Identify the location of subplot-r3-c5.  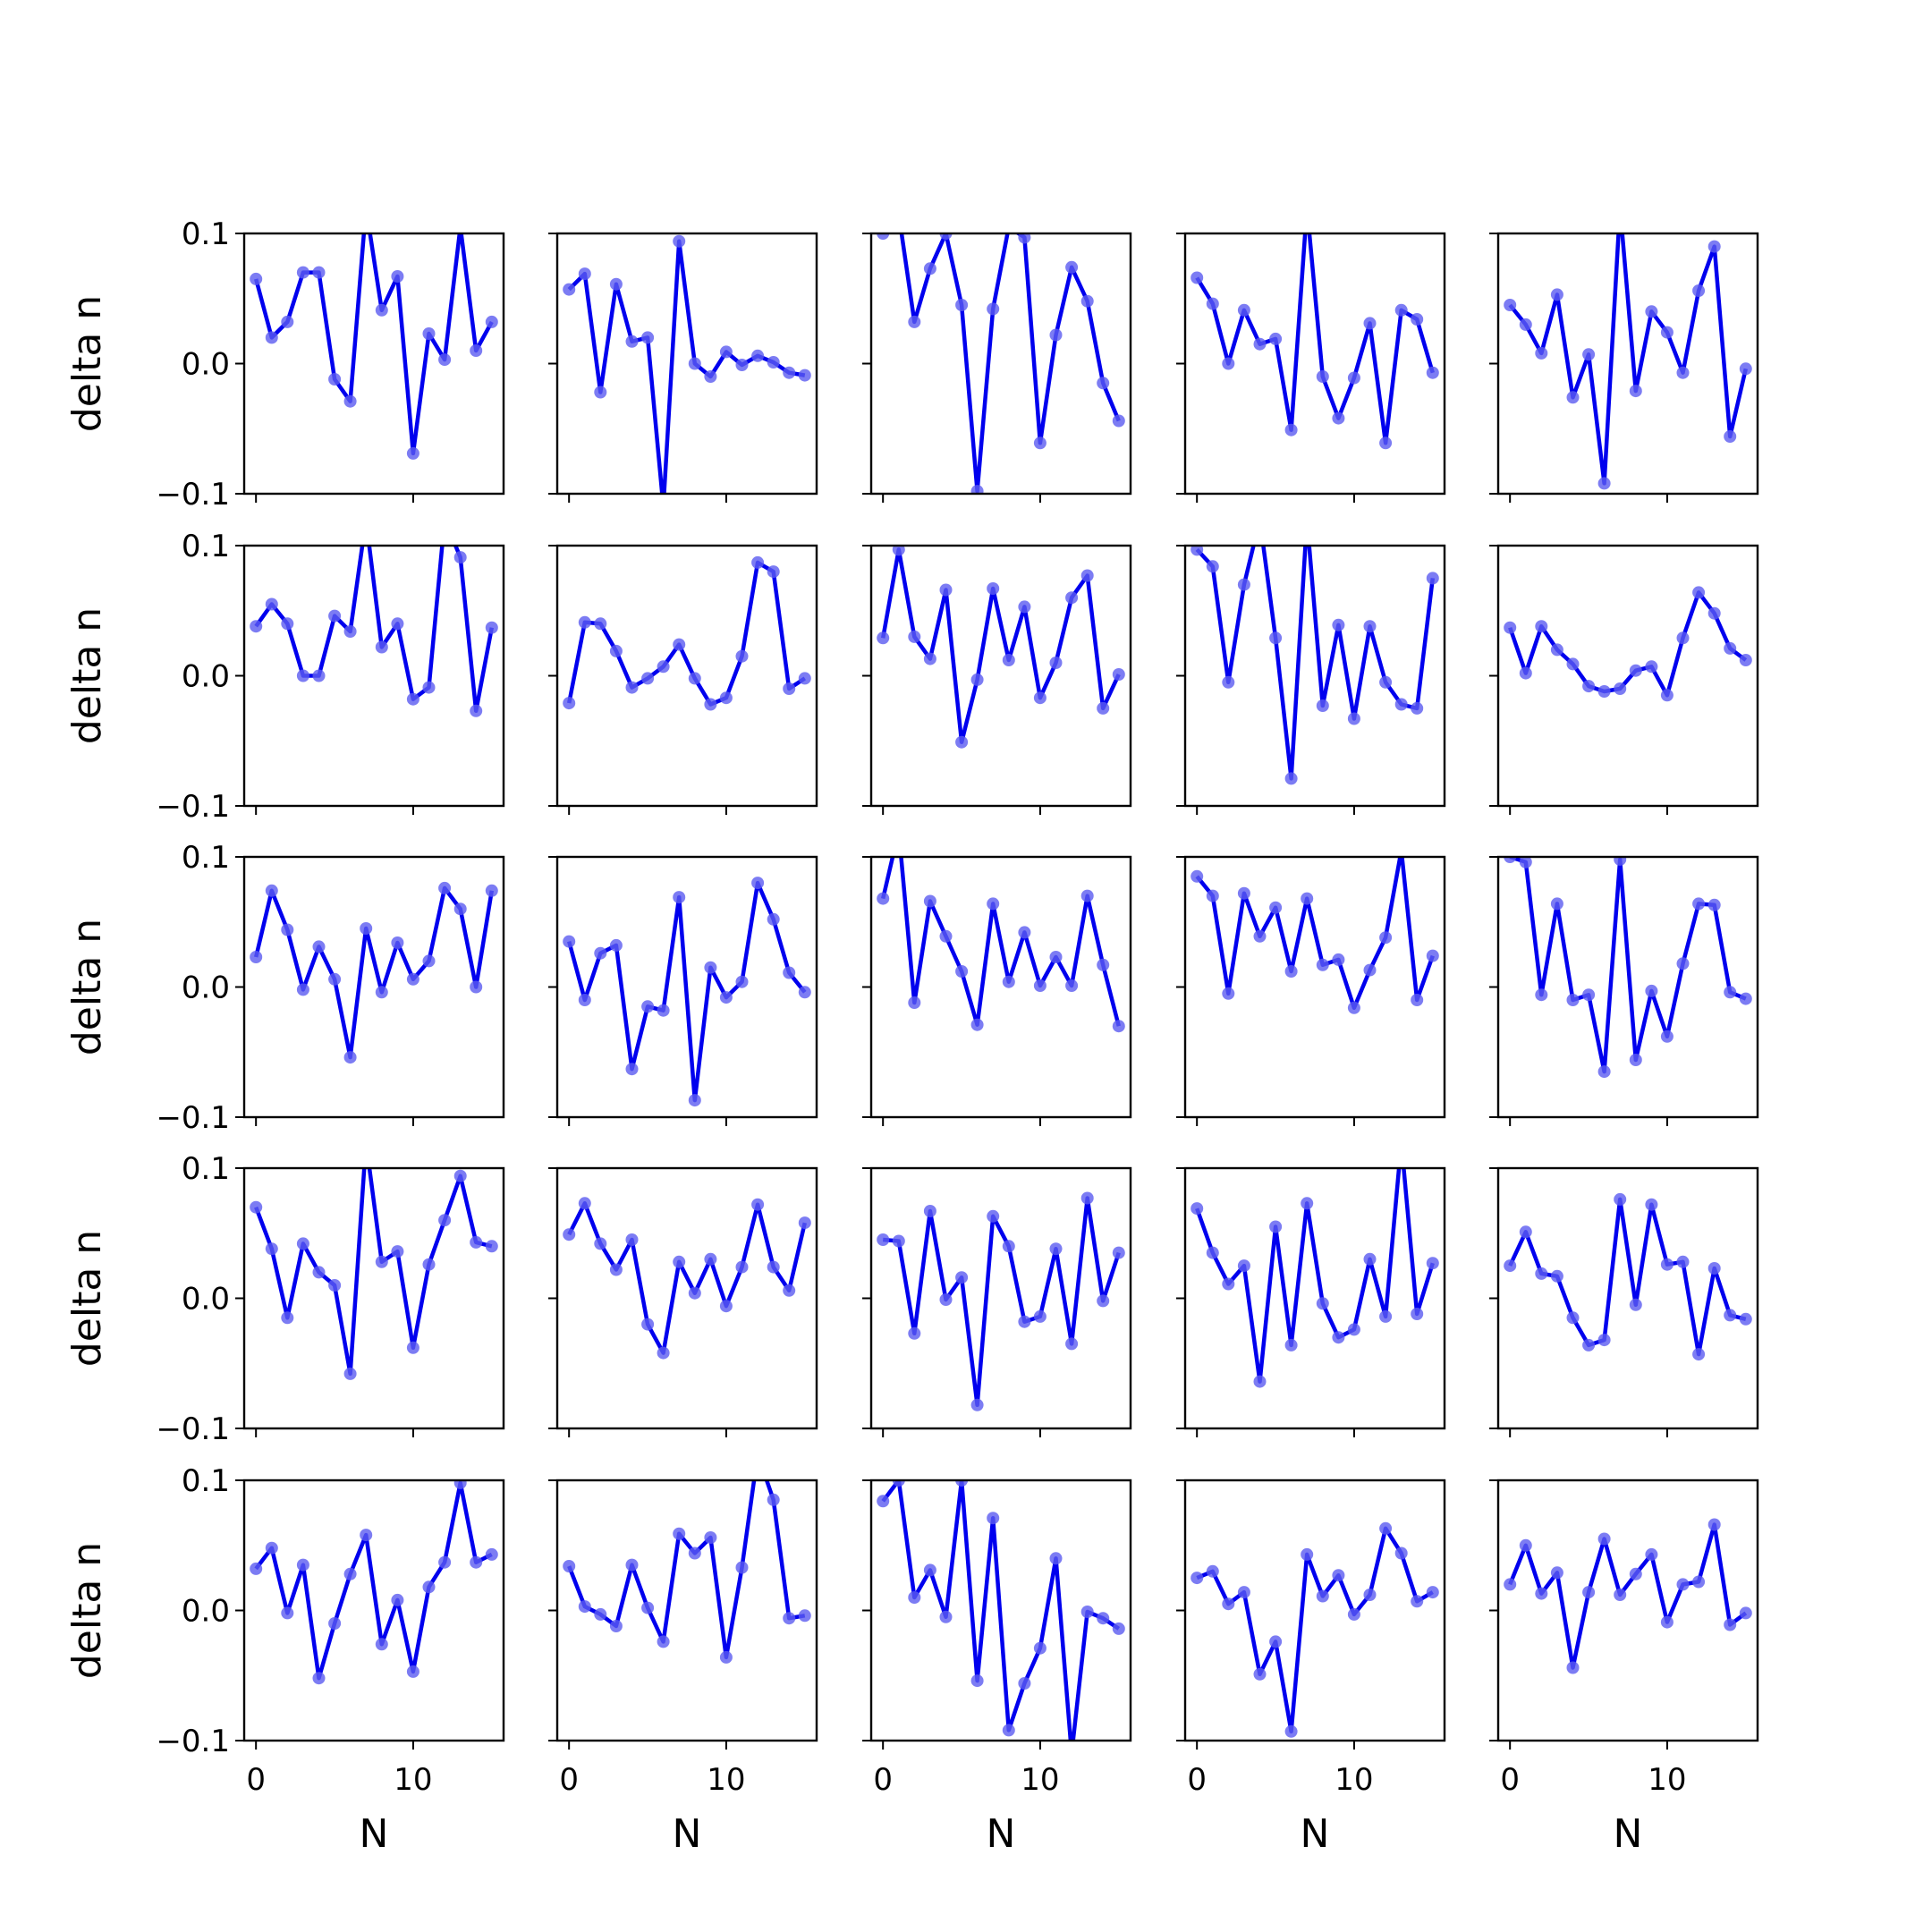
(1624, 990).